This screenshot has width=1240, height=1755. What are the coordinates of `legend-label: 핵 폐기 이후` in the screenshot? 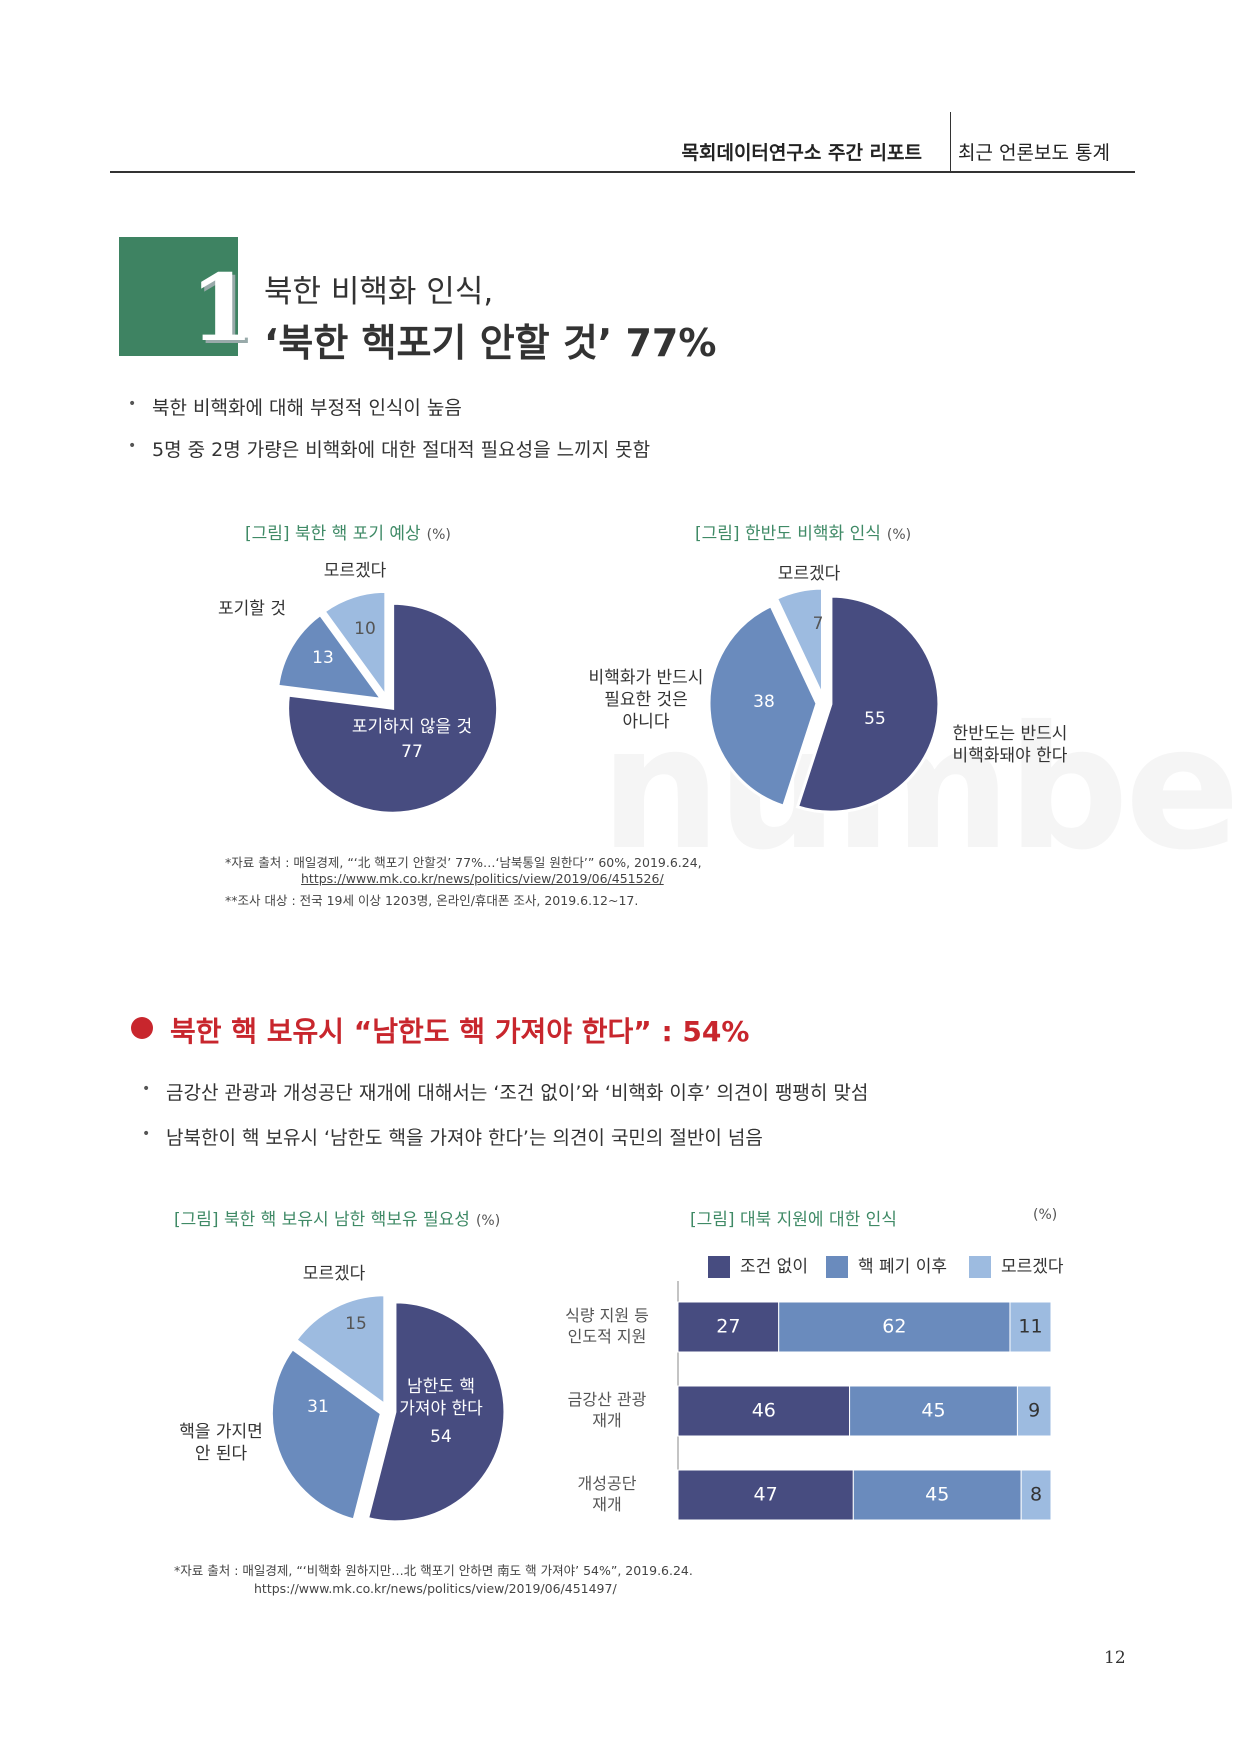 It's located at (903, 1266).